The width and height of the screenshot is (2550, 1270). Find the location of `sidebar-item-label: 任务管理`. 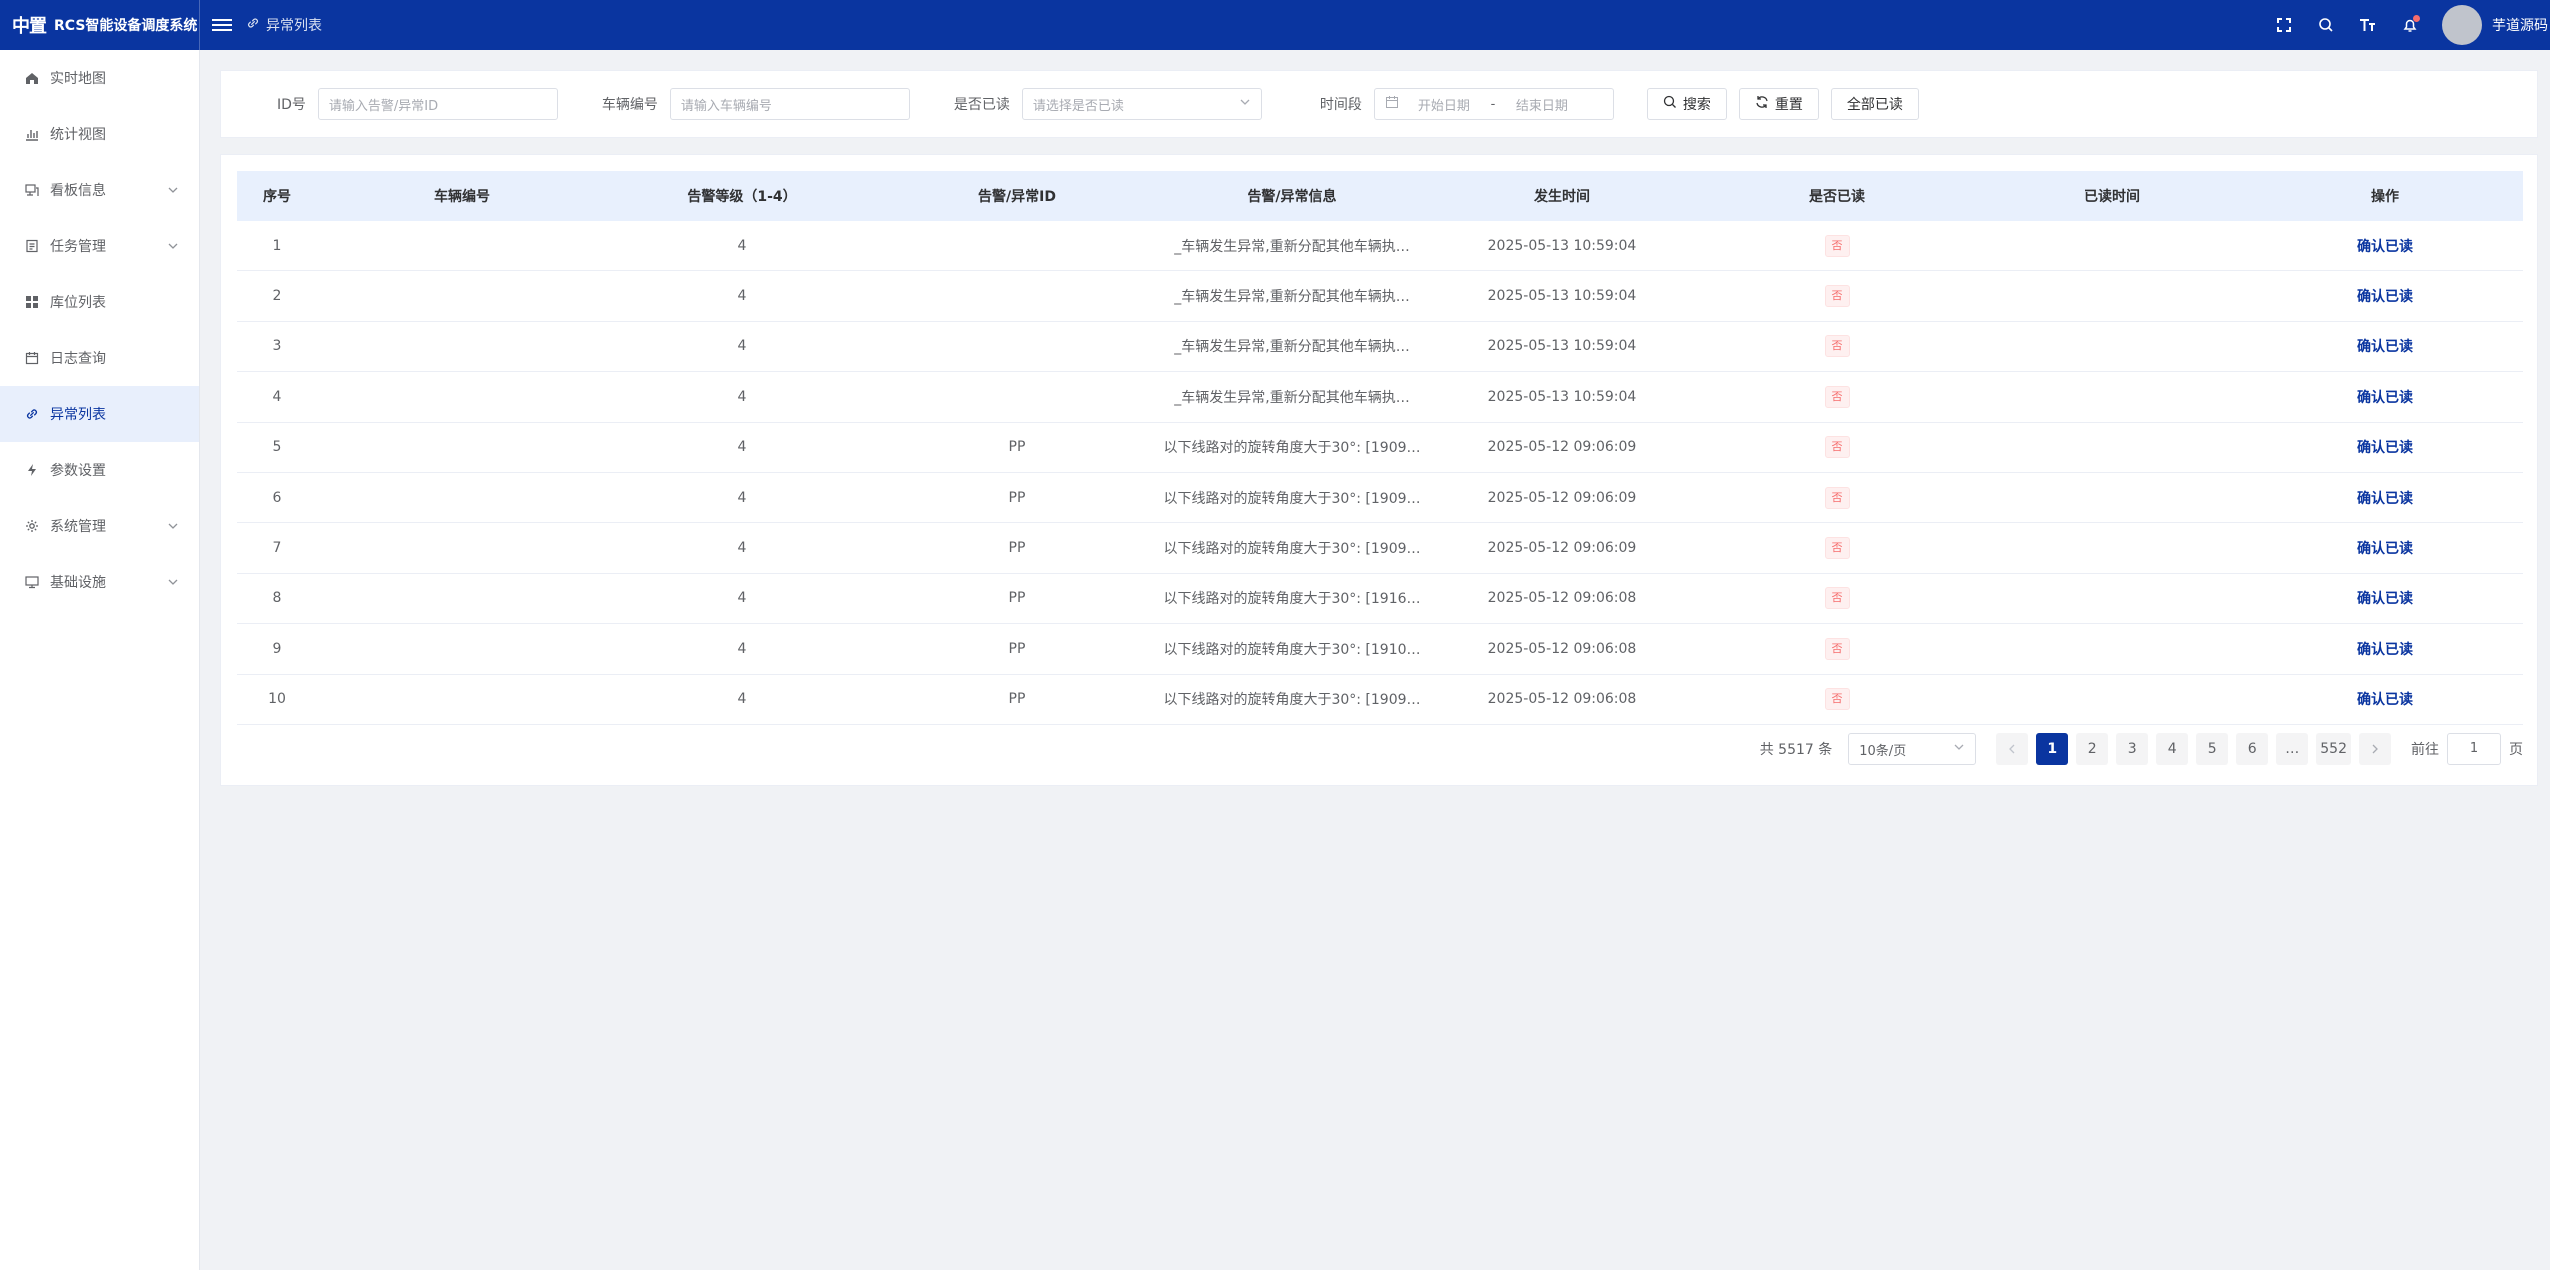

sidebar-item-label: 任务管理 is located at coordinates (78, 247).